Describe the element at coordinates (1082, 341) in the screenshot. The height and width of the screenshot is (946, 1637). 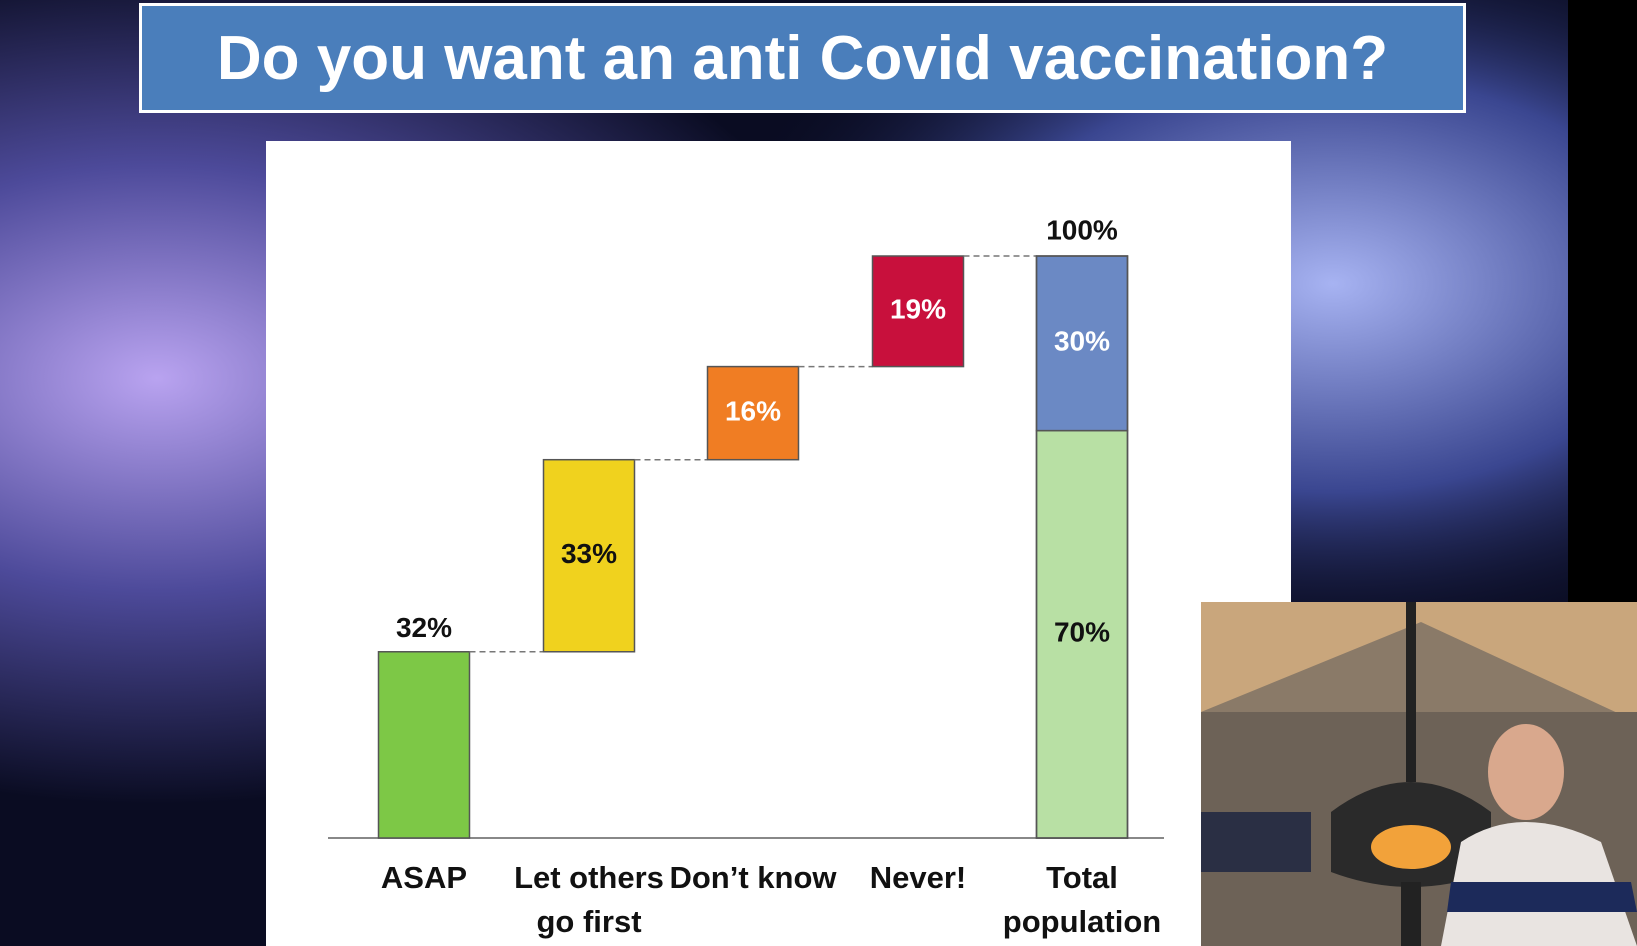
I see `data-label: 30%` at that location.